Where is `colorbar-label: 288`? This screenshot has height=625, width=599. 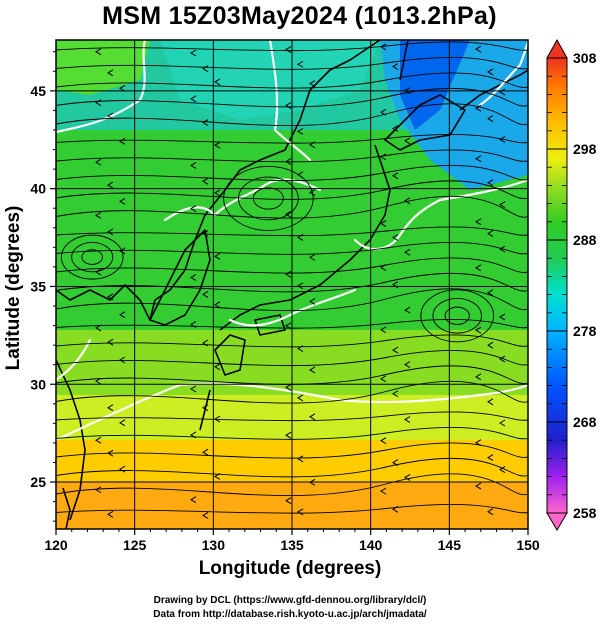
colorbar-label: 288 is located at coordinates (585, 240).